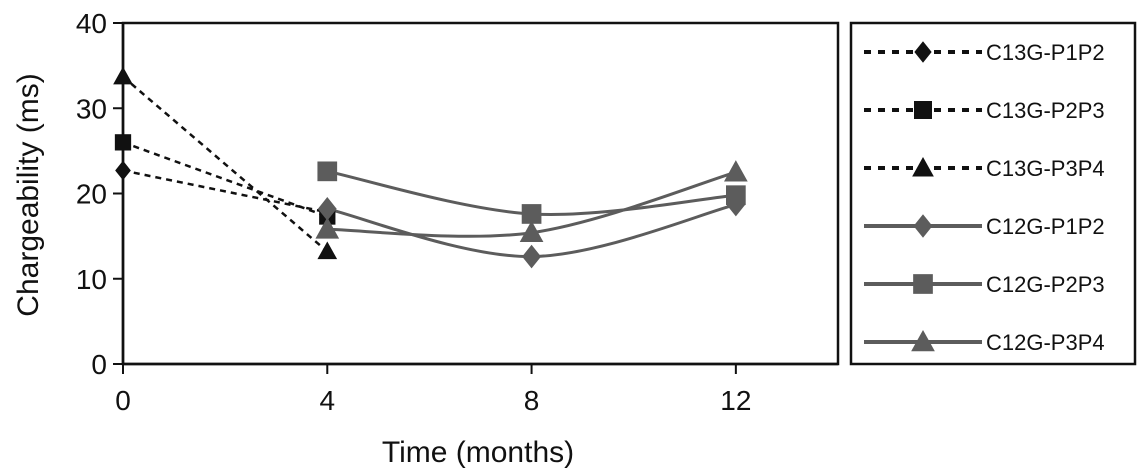 This screenshot has height=476, width=1139. I want to click on series-line-c13g-p2p3, so click(225, 179).